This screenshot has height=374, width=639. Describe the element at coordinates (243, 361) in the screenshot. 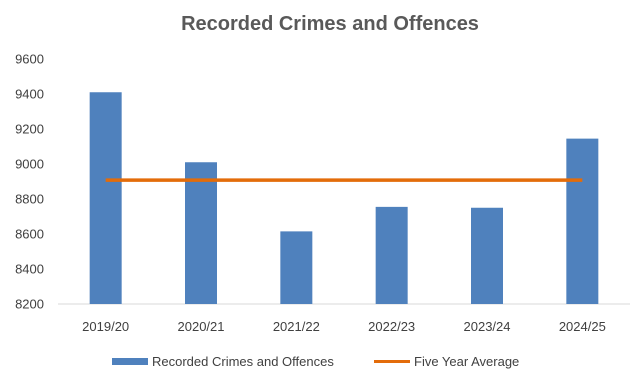

I see `legend-label-recorded-crimes: Recorded Crimes and Offences` at that location.